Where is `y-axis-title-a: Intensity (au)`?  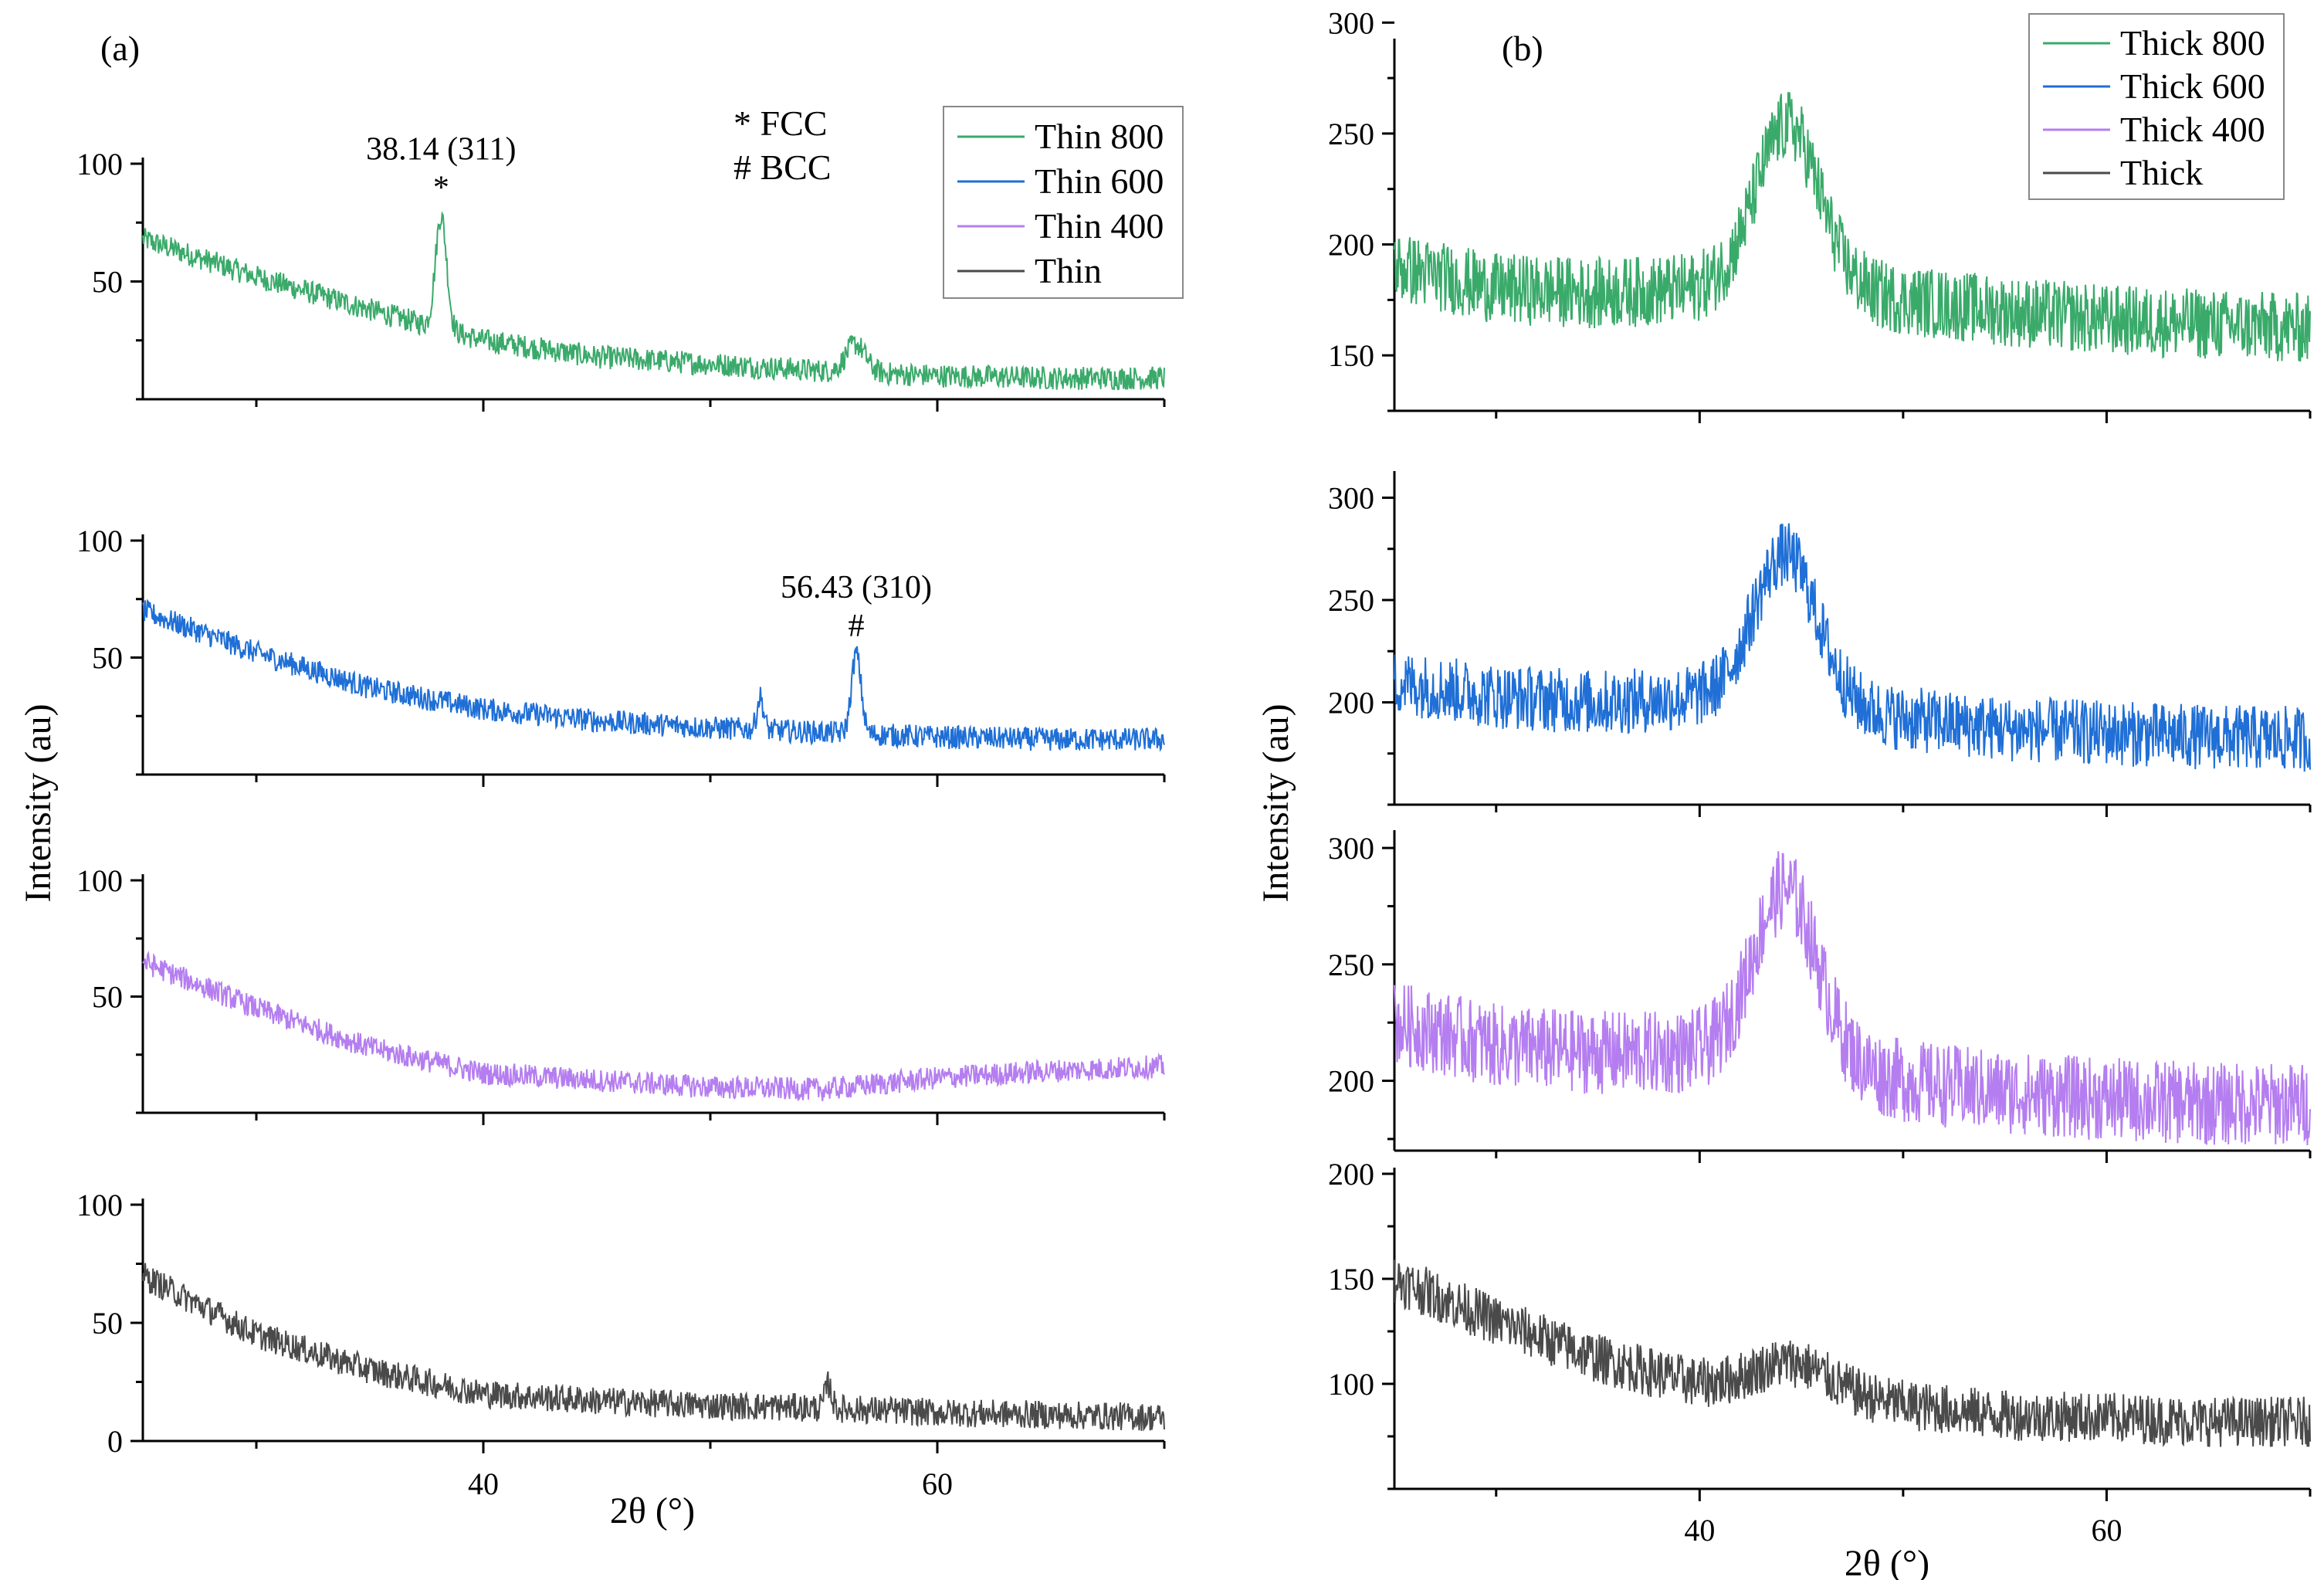
y-axis-title-a: Intensity (au) is located at coordinates (38, 803).